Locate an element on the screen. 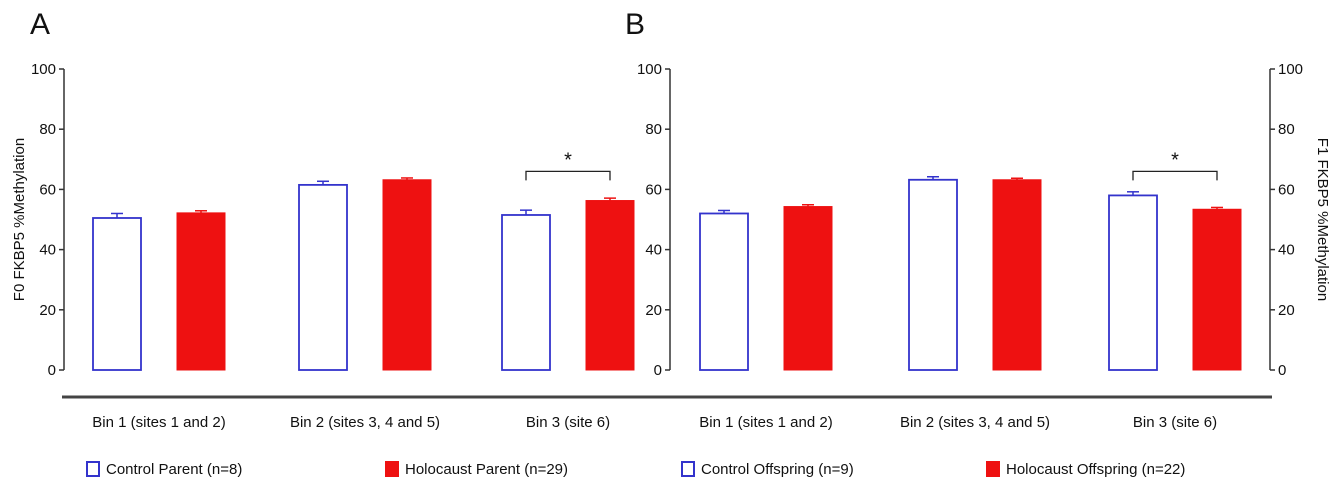 Image resolution: width=1343 pixels, height=486 pixels. y-axis-label: F1 FKBP5 %Methylation is located at coordinates (1322, 219).